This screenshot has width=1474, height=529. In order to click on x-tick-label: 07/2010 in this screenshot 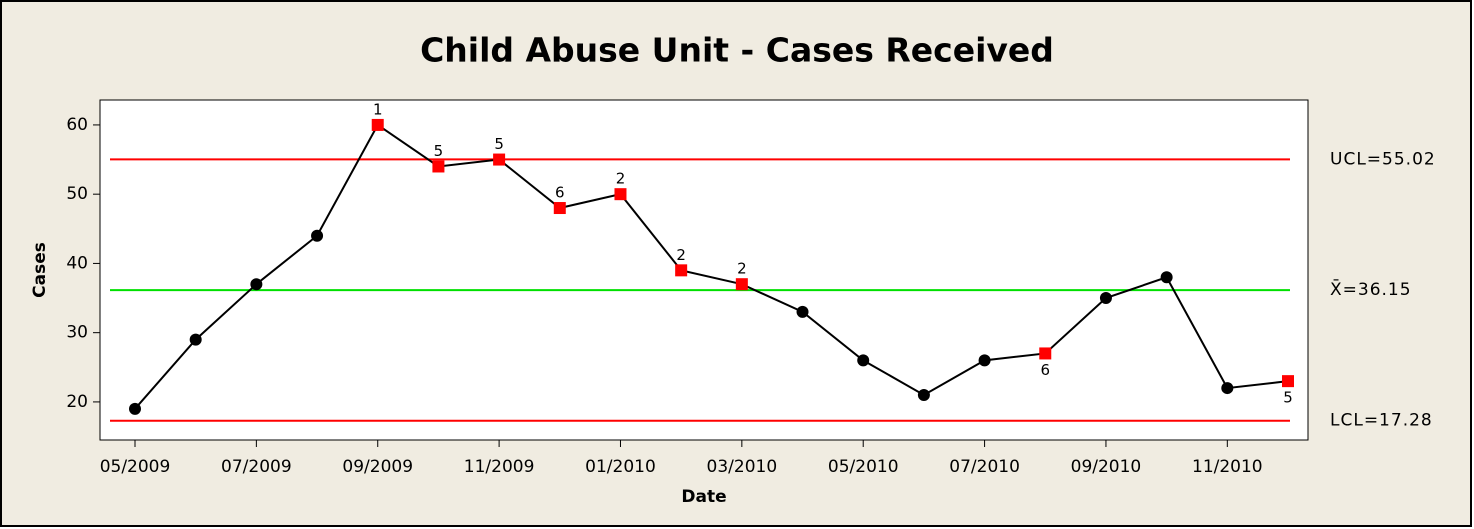, I will do `click(984, 467)`.